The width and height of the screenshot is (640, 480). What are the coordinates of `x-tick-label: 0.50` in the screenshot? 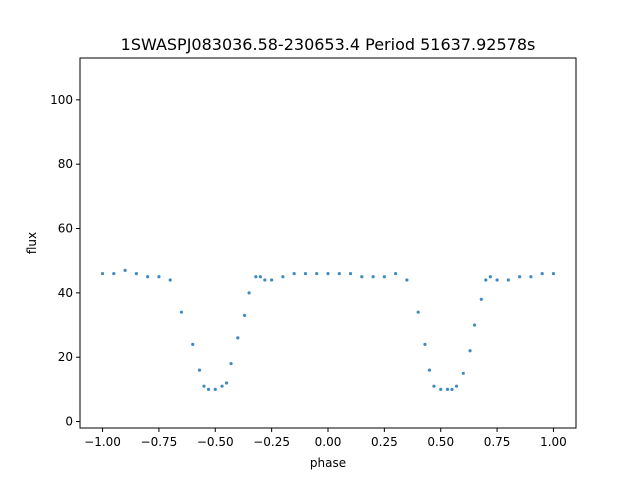 It's located at (440, 442).